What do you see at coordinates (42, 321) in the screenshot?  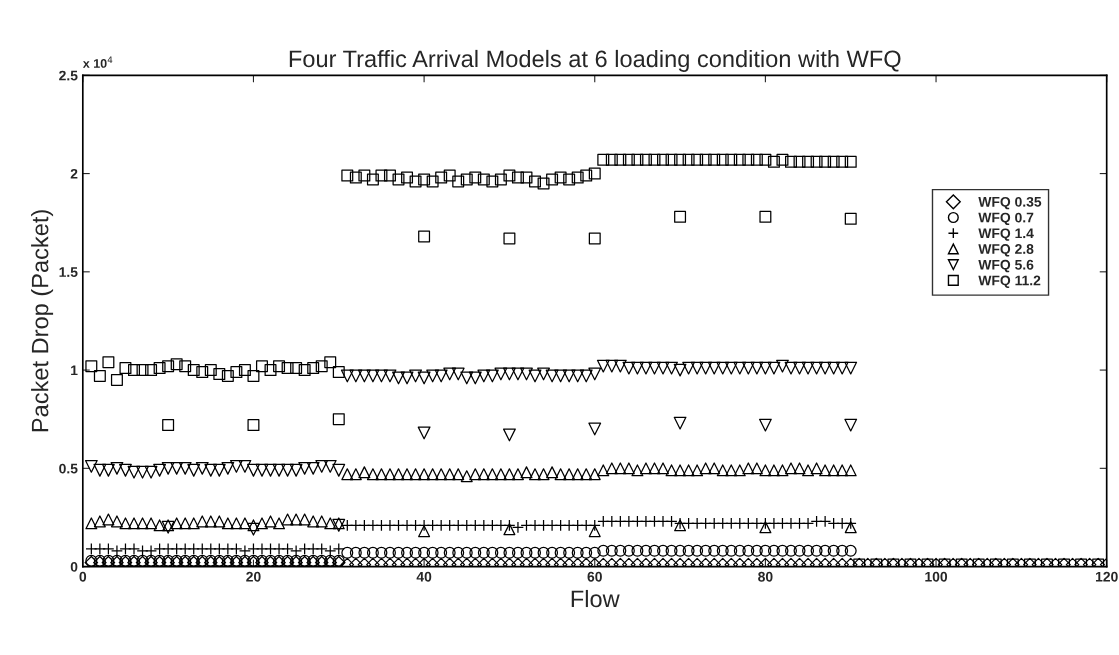 I see `y-axis-title: Packet Drop (Packet)` at bounding box center [42, 321].